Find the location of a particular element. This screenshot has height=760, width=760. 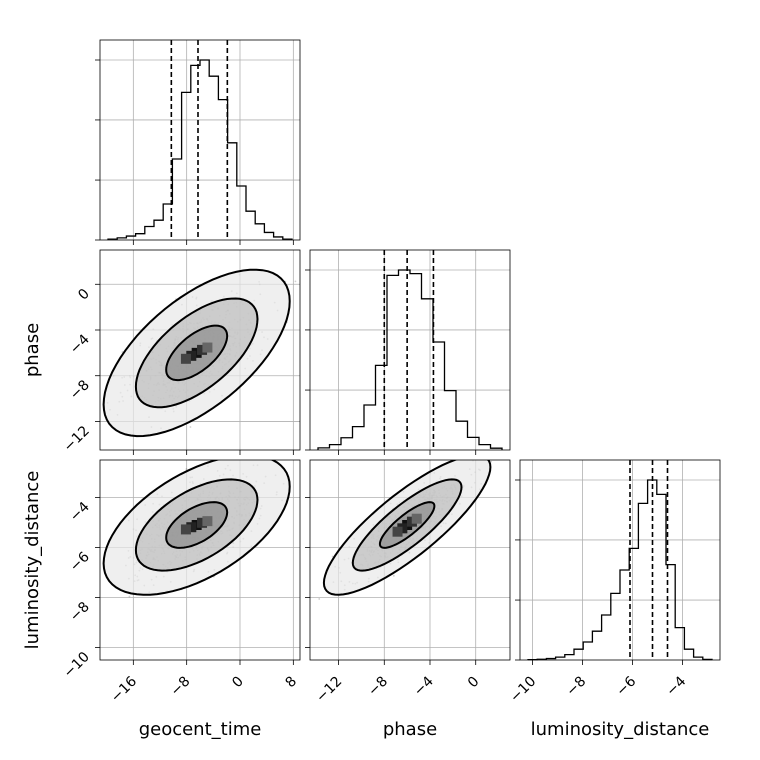

xlabel-geocent_time: geocent_time is located at coordinates (200, 729).